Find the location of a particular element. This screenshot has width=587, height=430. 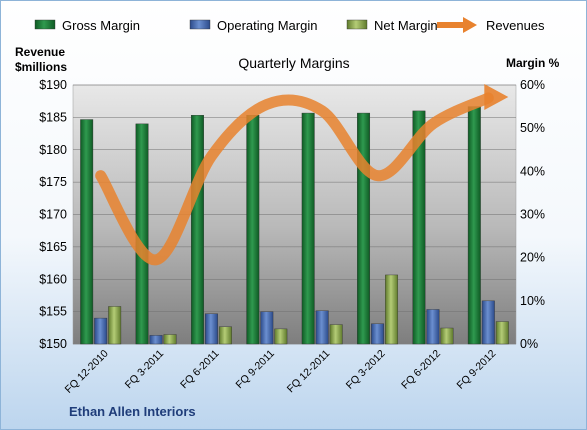

x-tick-label: FQ 12-2011 is located at coordinates (309, 372).